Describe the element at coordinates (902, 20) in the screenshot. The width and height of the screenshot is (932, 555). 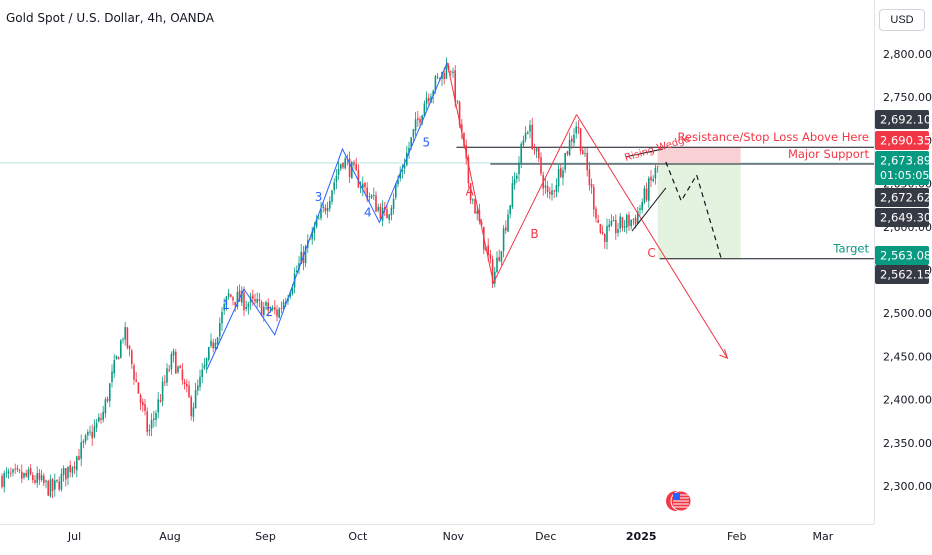
I see `currency-button: USD` at that location.